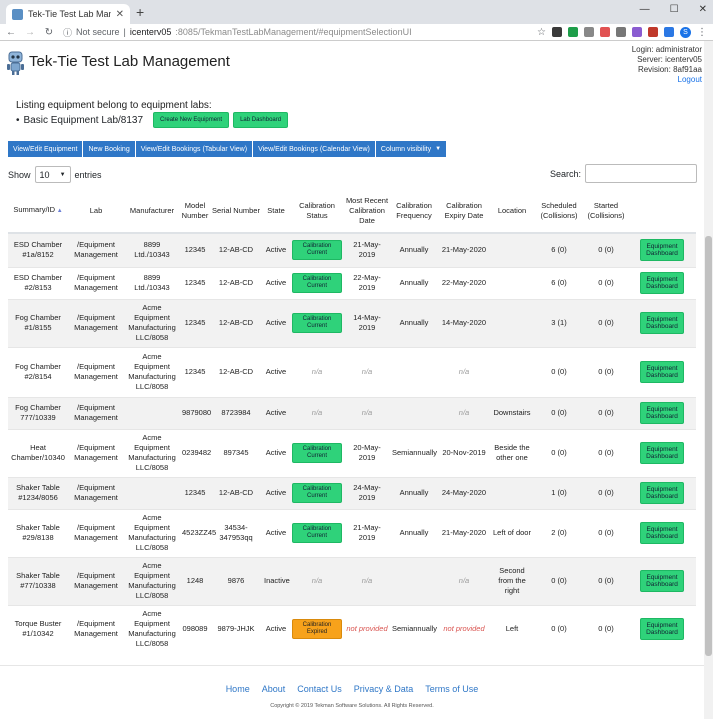  Describe the element at coordinates (512, 211) in the screenshot. I see `column-header: Location` at that location.